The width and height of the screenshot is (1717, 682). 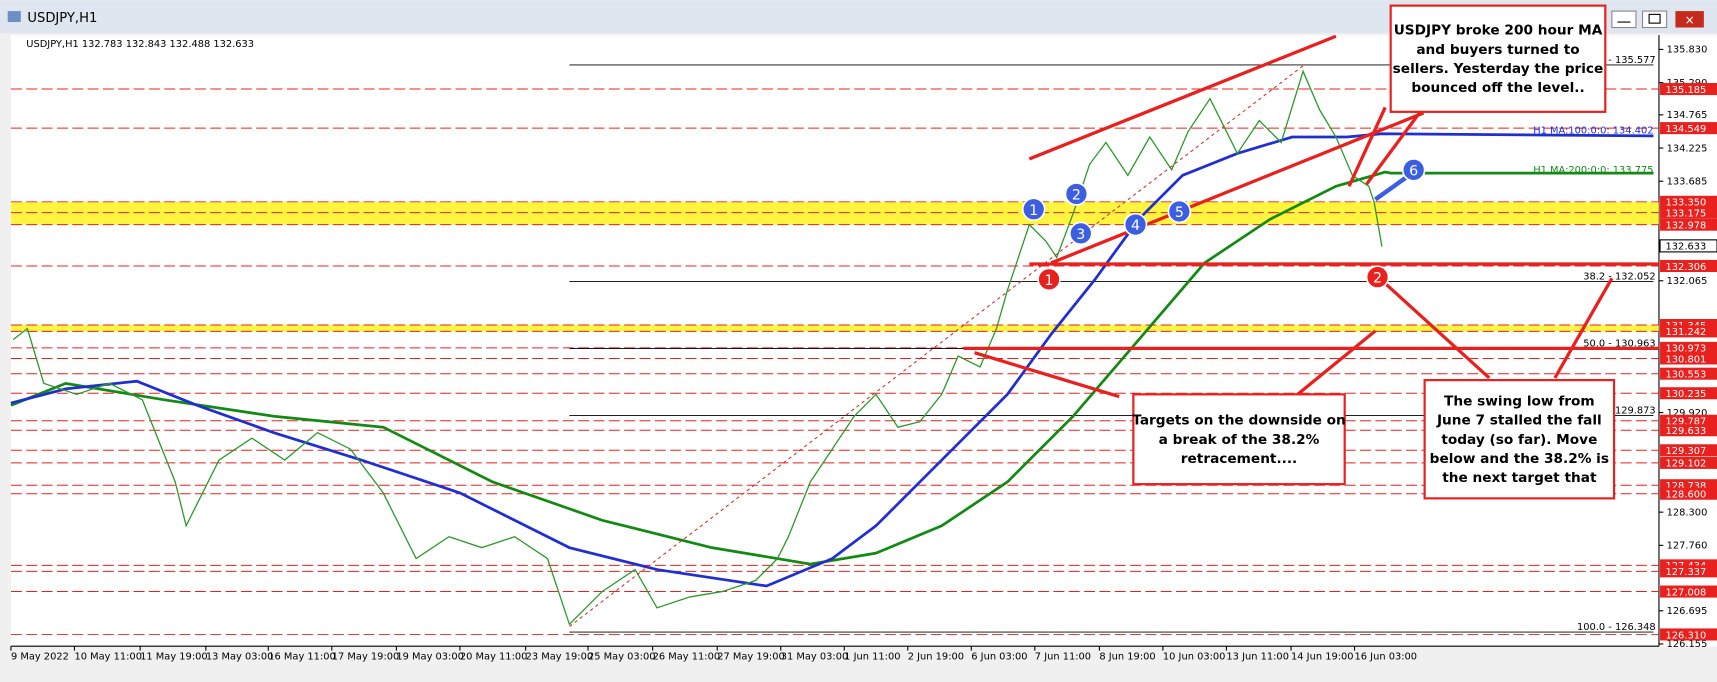 I want to click on price-tick-label: 127.760, so click(x=1687, y=546).